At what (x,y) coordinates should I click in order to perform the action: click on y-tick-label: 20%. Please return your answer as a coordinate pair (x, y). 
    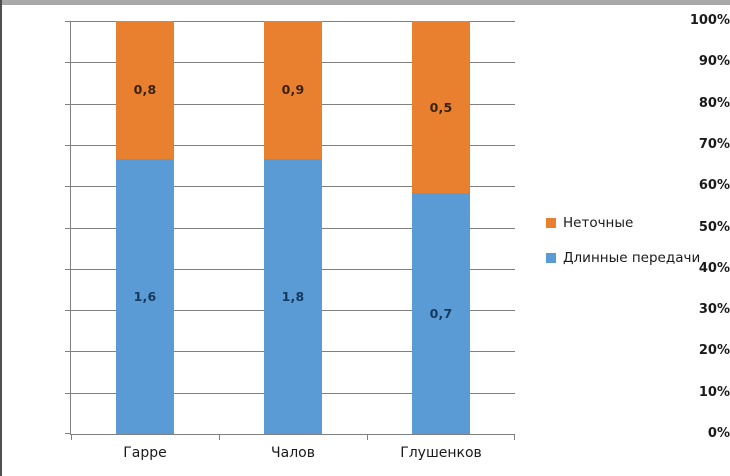
    Looking at the image, I should click on (714, 351).